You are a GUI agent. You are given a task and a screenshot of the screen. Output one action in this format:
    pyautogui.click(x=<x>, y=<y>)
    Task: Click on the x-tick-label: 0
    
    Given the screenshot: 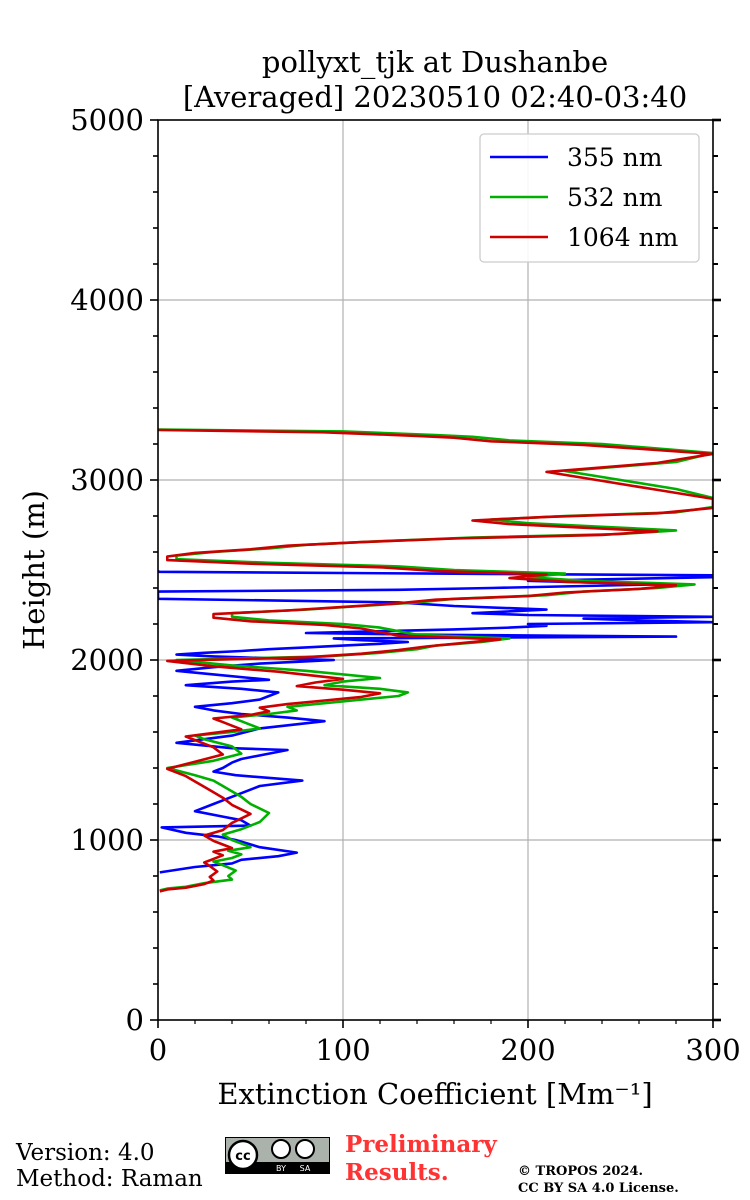 What is the action you would take?
    pyautogui.click(x=158, y=1050)
    